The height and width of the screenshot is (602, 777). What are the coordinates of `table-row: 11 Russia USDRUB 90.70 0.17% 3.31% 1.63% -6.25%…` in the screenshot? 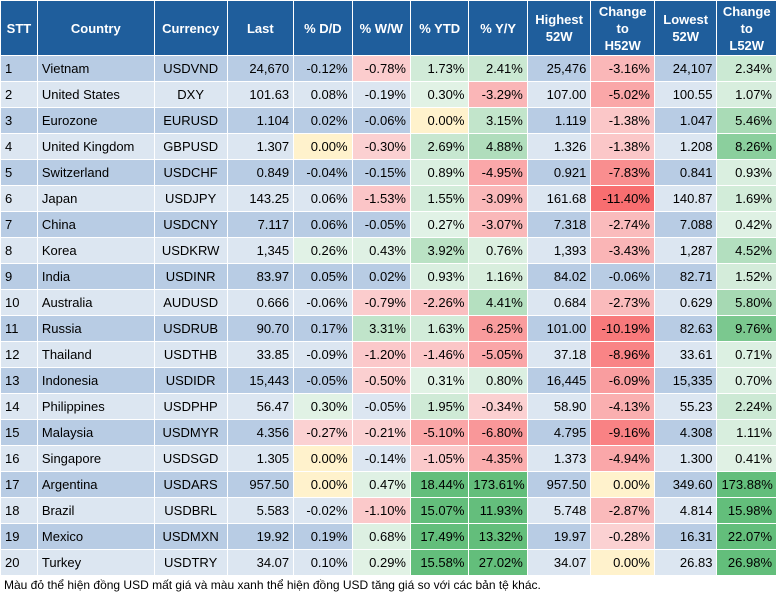 It's located at (388, 328).